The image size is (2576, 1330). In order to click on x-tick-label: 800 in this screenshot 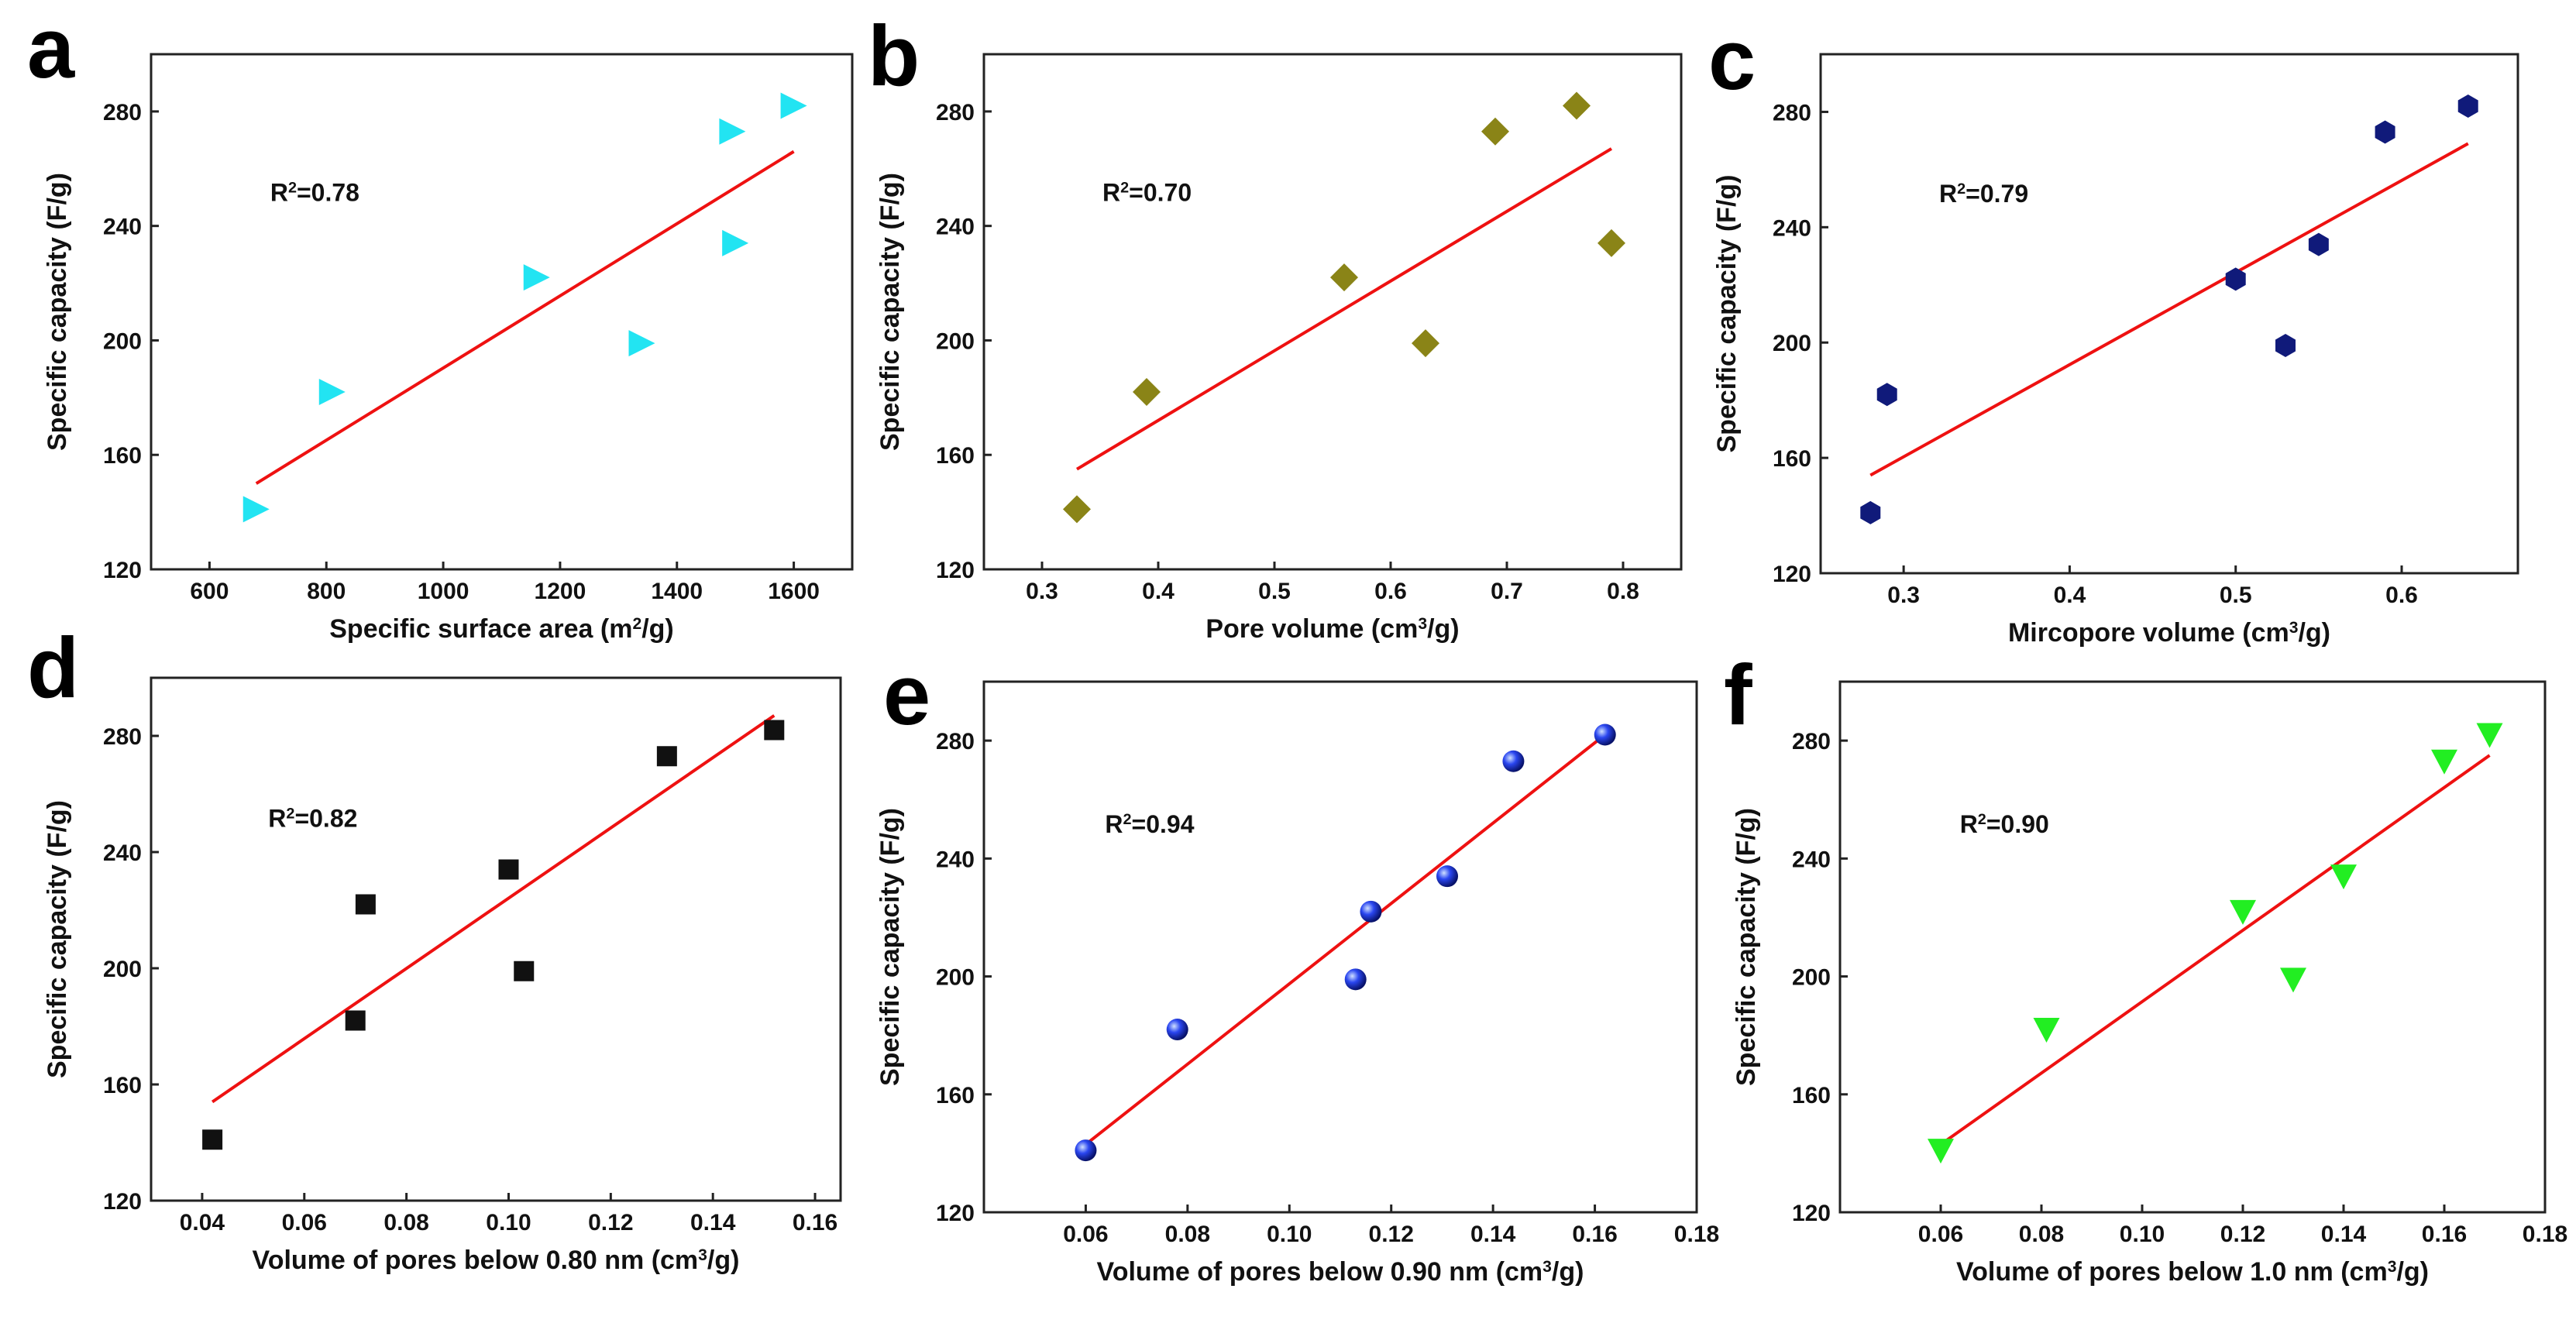, I will do `click(326, 591)`.